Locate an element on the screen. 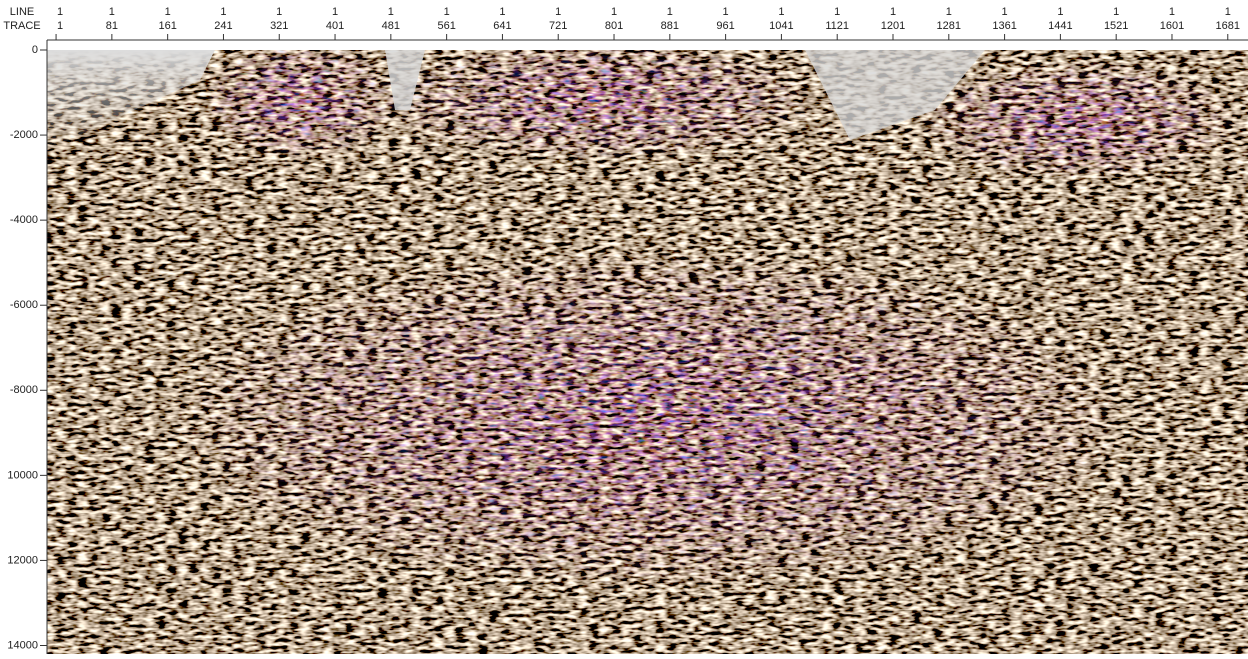 Image resolution: width=1248 pixels, height=659 pixels. x-tick-label: 321 is located at coordinates (279, 26).